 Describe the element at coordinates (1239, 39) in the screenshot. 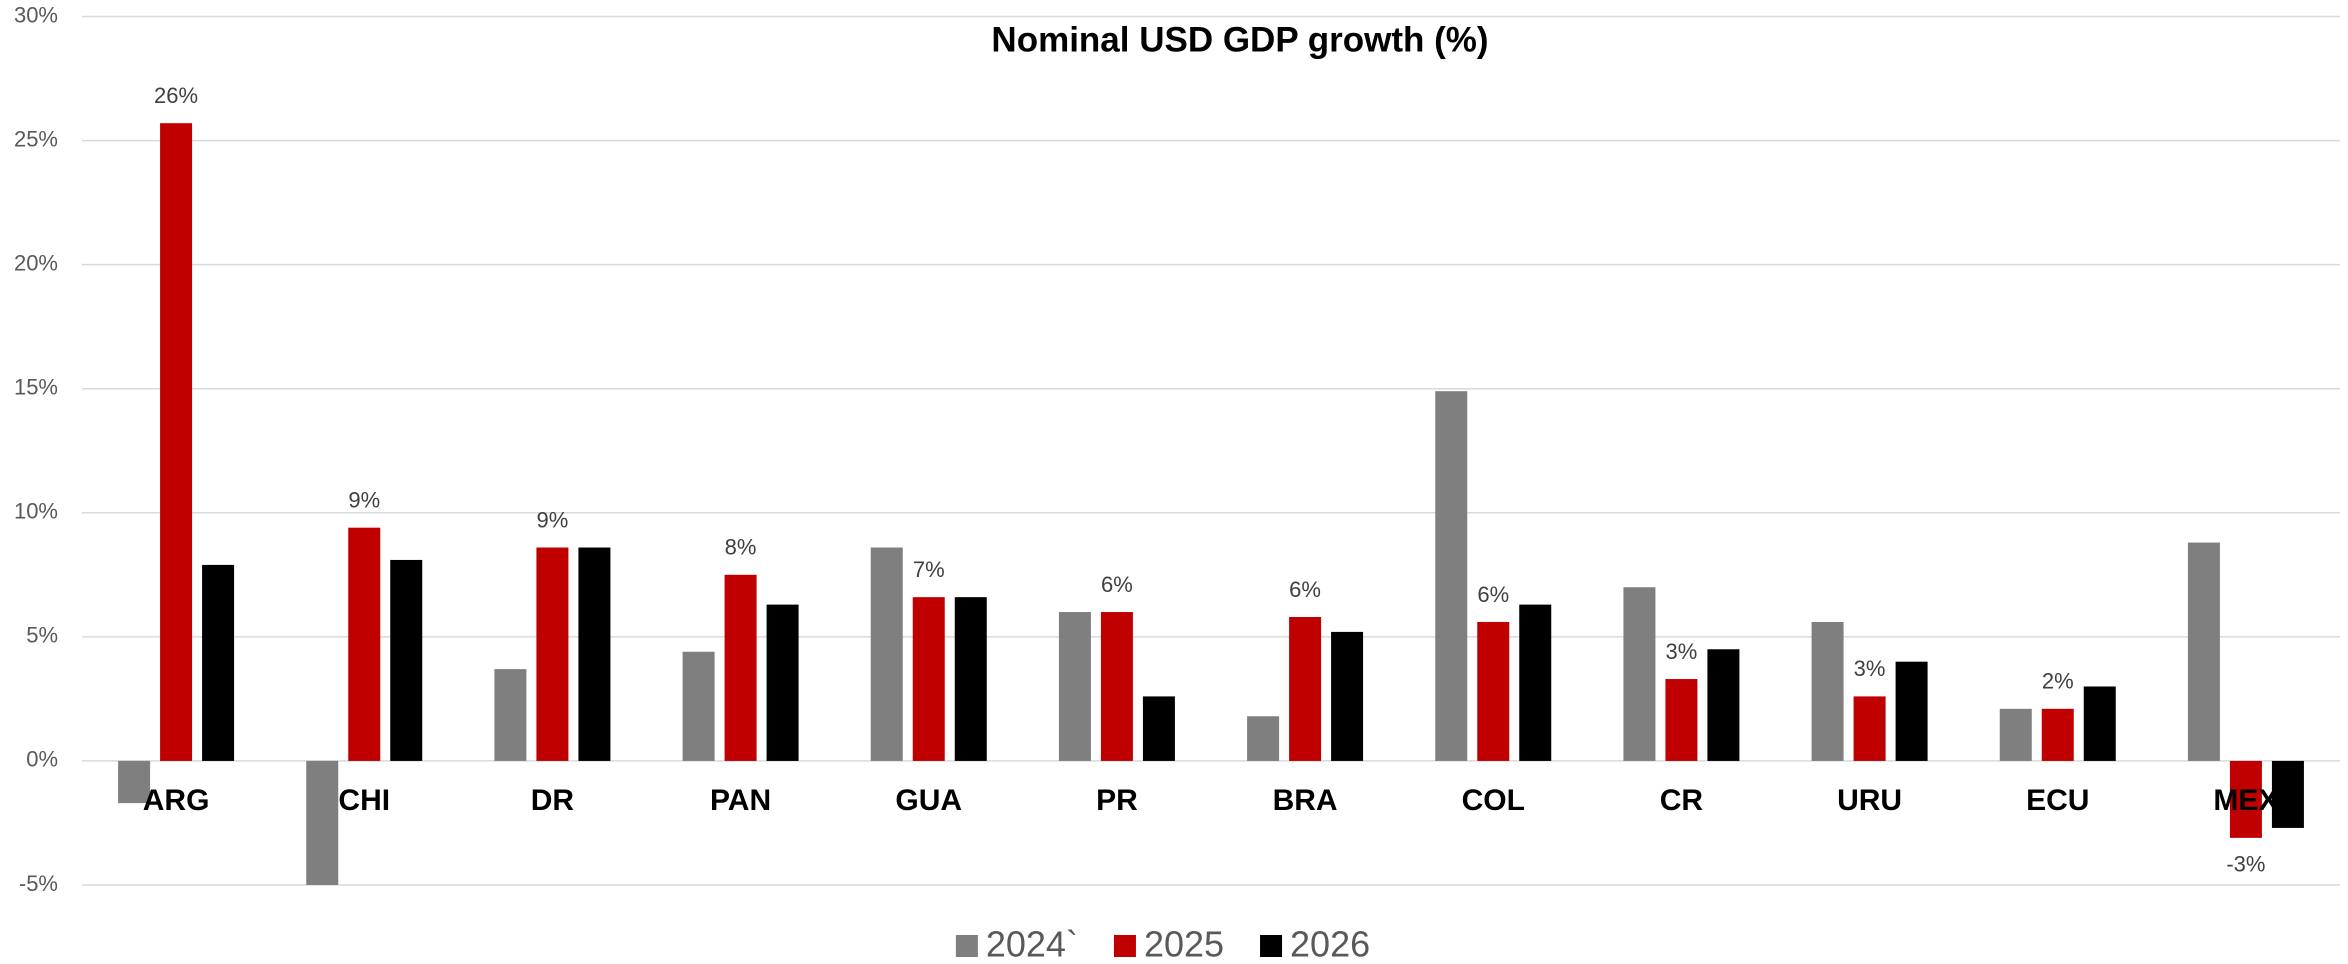

I see `chart-title: Nominal USD GDP growth (%)` at that location.